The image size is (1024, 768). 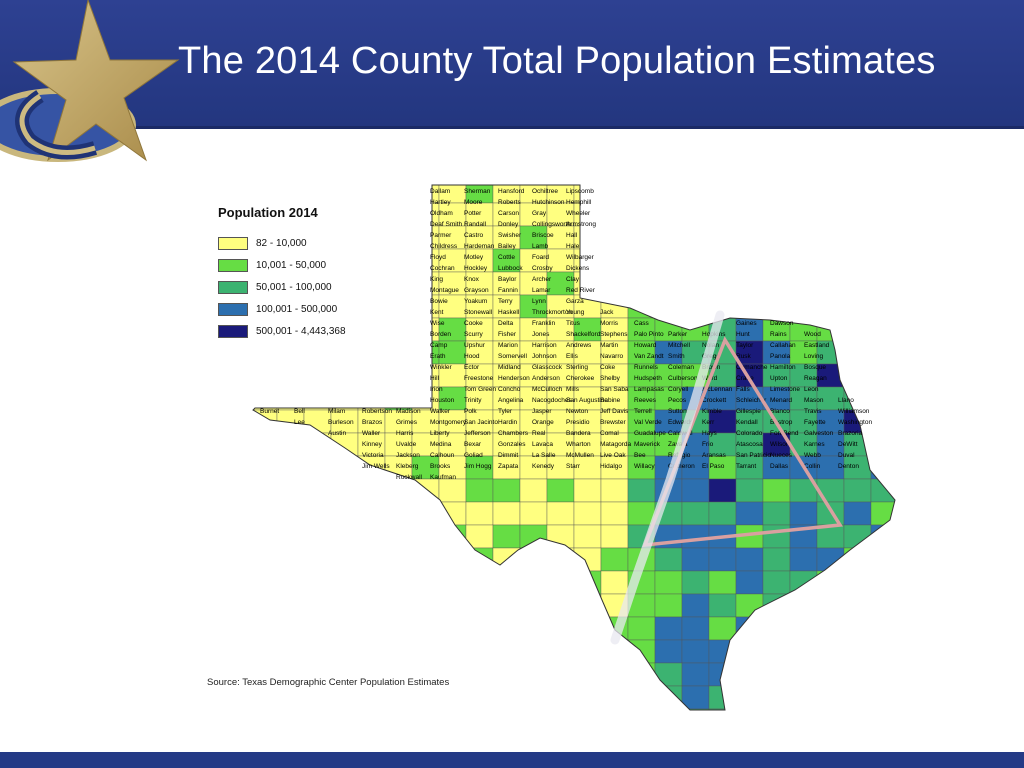 I want to click on county-label: Jackson, so click(x=408, y=455).